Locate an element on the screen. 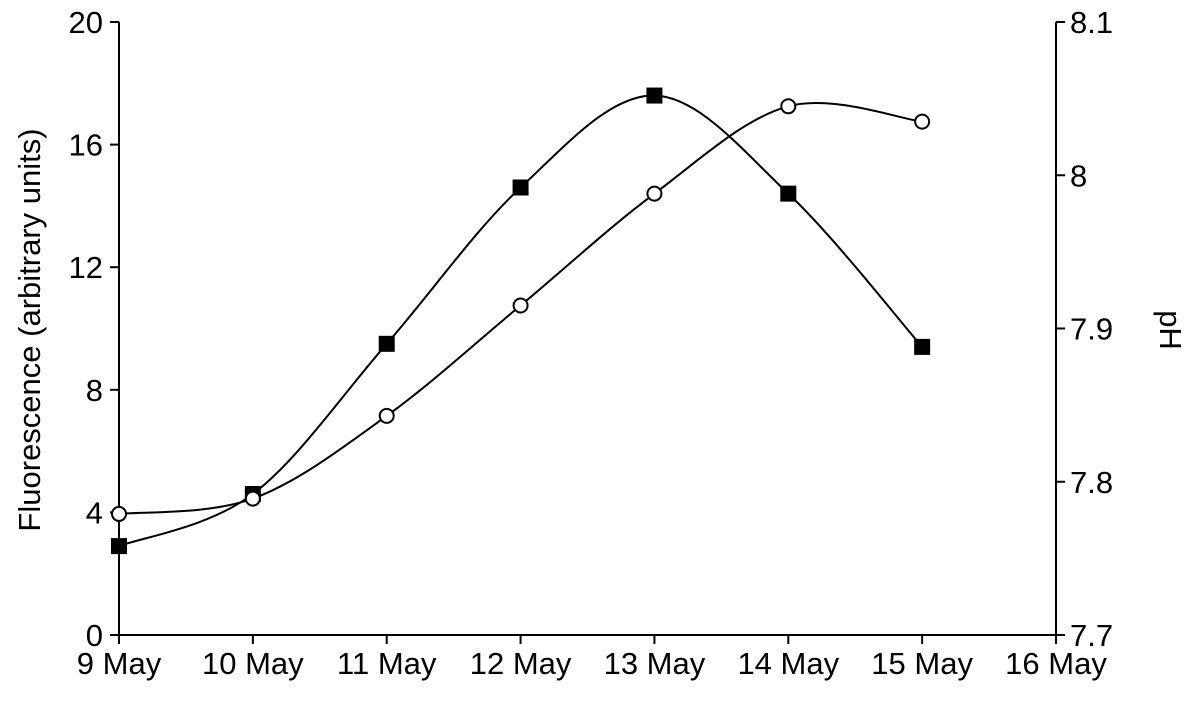 This screenshot has width=1193, height=715. left-y-tick-label: 4 is located at coordinates (94, 512).